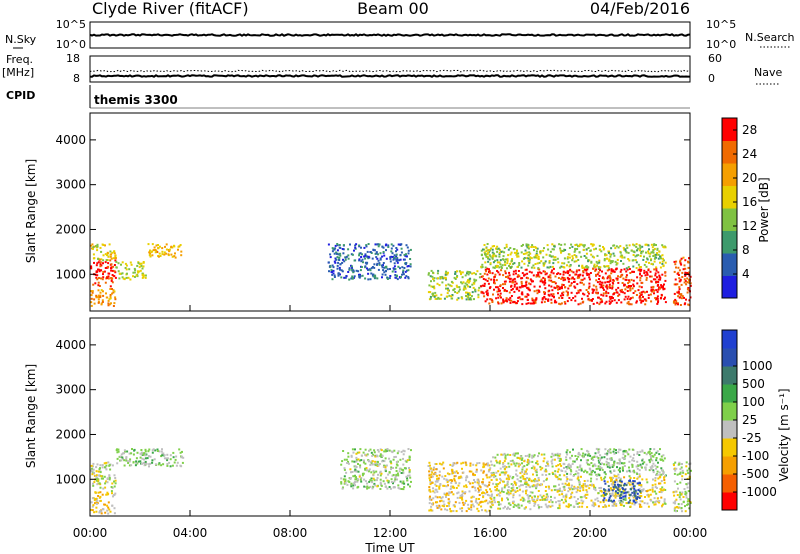 Image resolution: width=800 pixels, height=554 pixels. What do you see at coordinates (19, 59) in the screenshot?
I see `freq-label-1: Freq.` at bounding box center [19, 59].